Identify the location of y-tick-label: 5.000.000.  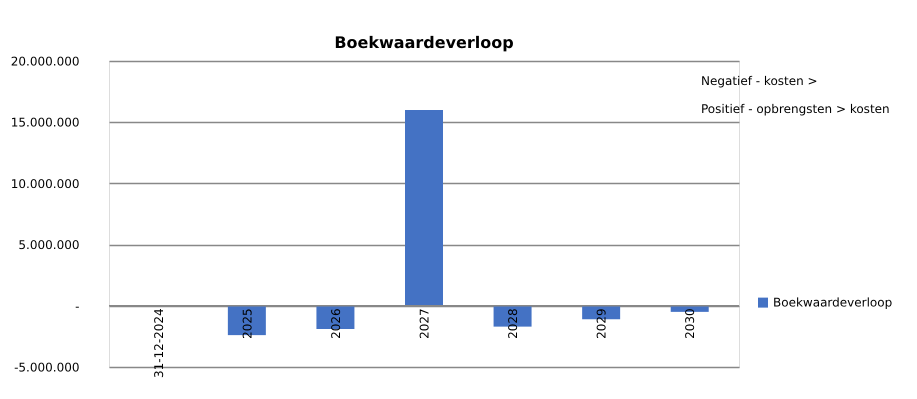
(49, 245).